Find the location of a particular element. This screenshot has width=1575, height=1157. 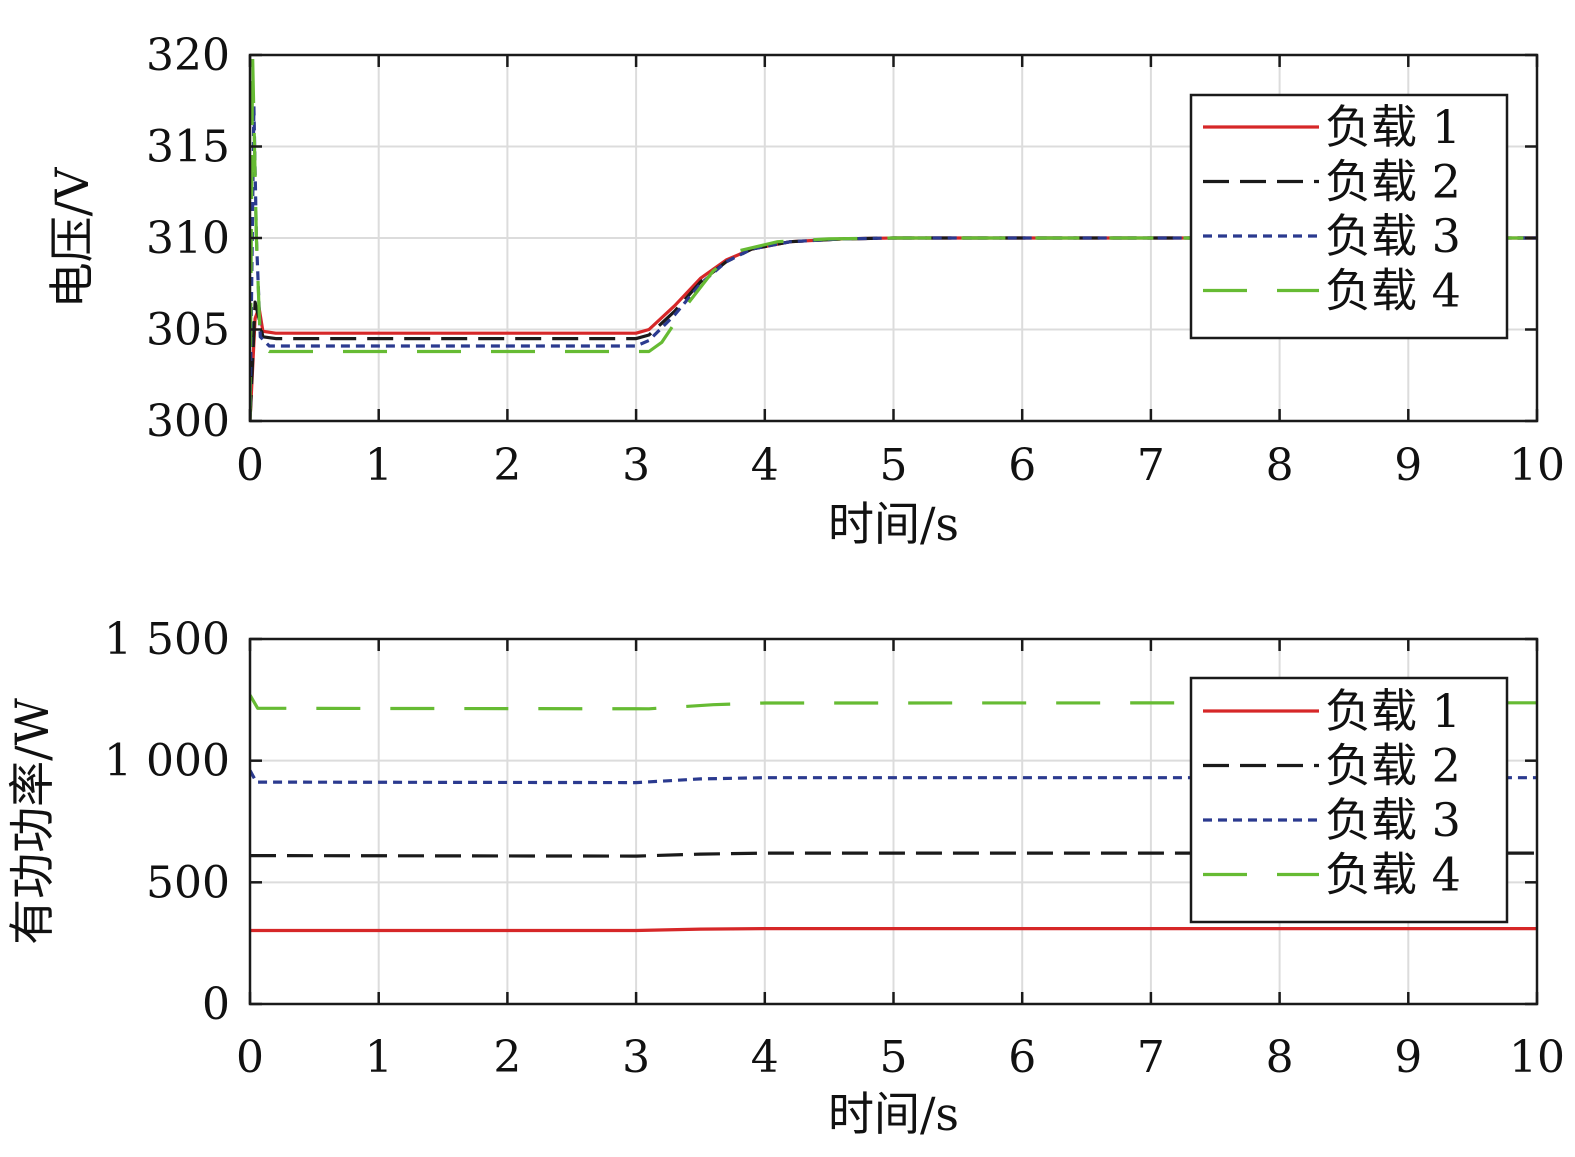

y-tick-label: 1 500 is located at coordinates (167, 639).